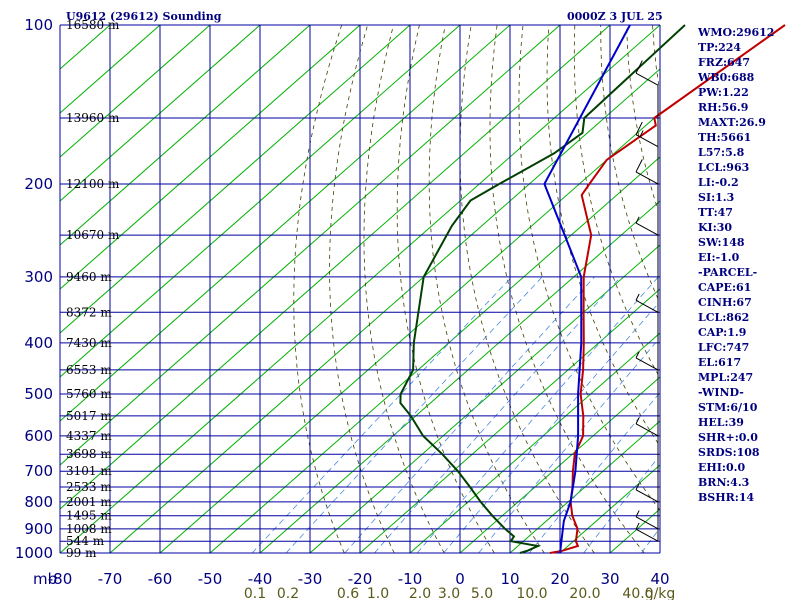 The image size is (800, 600). Describe the element at coordinates (38, 184) in the screenshot. I see `pressure-tick-label: 200` at that location.